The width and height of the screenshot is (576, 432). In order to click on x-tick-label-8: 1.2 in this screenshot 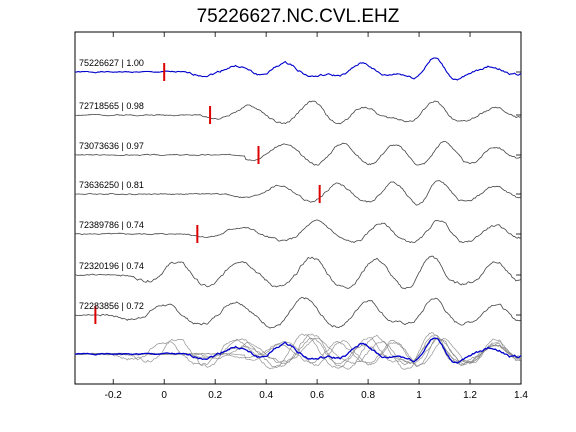, I will do `click(470, 395)`.